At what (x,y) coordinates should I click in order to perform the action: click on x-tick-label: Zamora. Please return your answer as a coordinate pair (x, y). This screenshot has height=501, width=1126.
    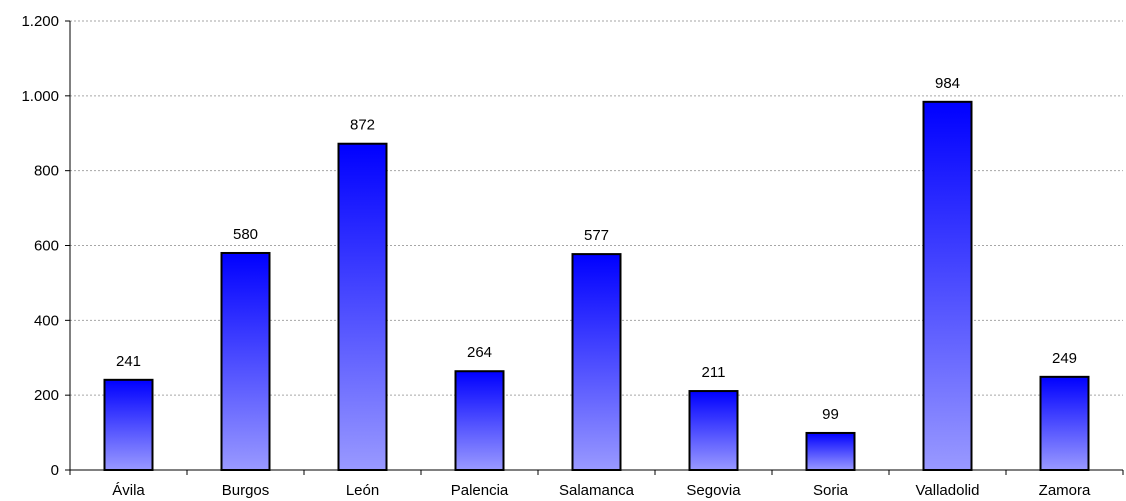
    Looking at the image, I should click on (1065, 490).